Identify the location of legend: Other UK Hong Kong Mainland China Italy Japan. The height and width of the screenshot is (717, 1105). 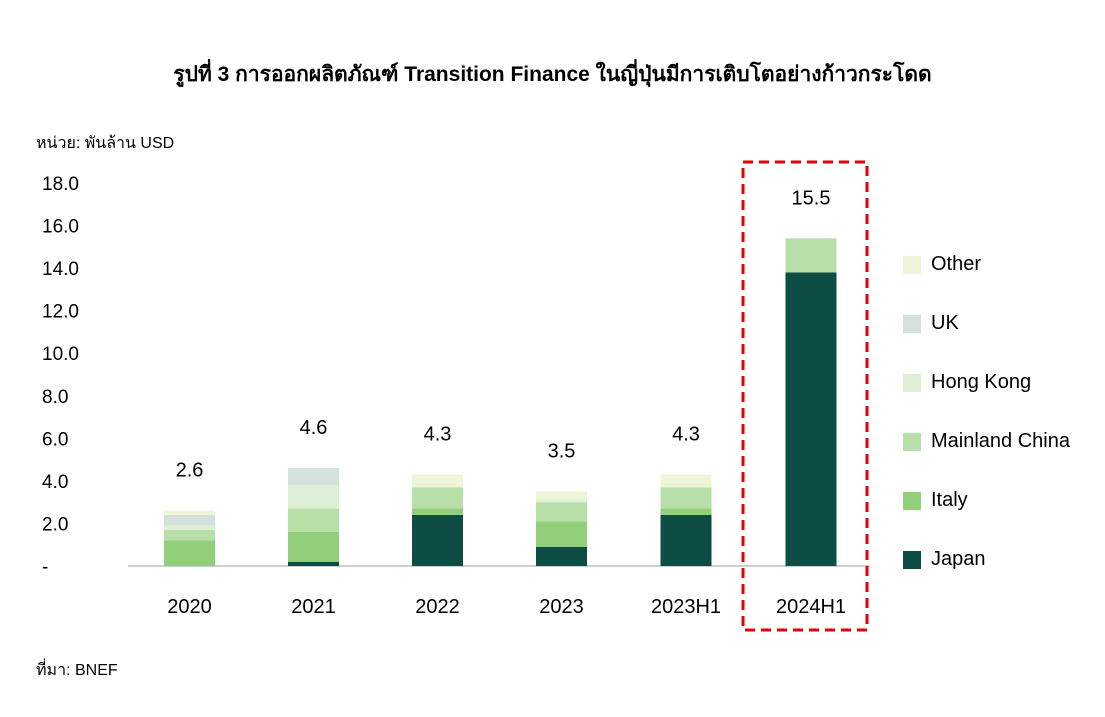
(987, 411).